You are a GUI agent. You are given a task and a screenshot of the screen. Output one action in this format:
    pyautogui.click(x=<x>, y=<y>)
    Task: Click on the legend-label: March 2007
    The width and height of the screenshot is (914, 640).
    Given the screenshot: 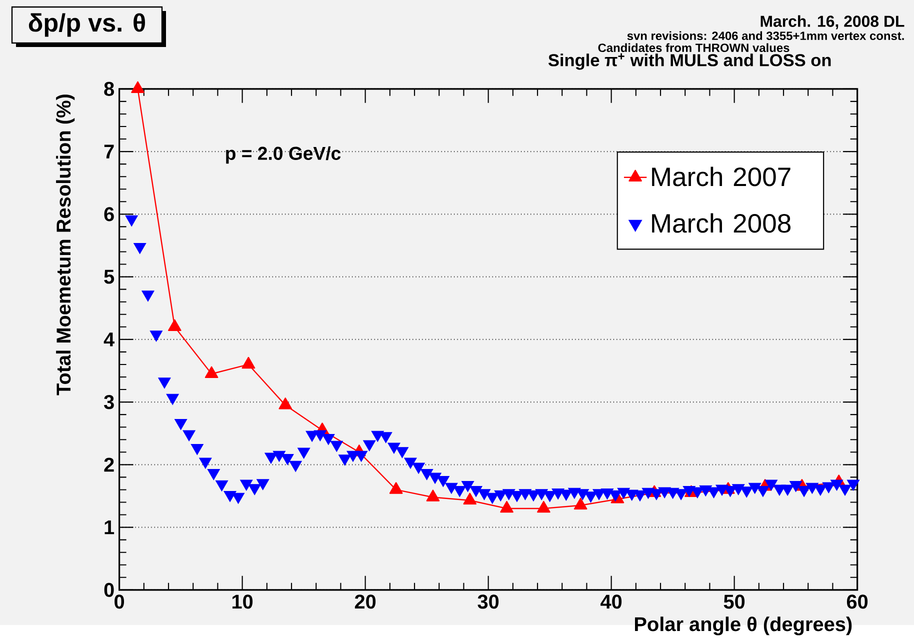 What is the action you would take?
    pyautogui.click(x=721, y=176)
    